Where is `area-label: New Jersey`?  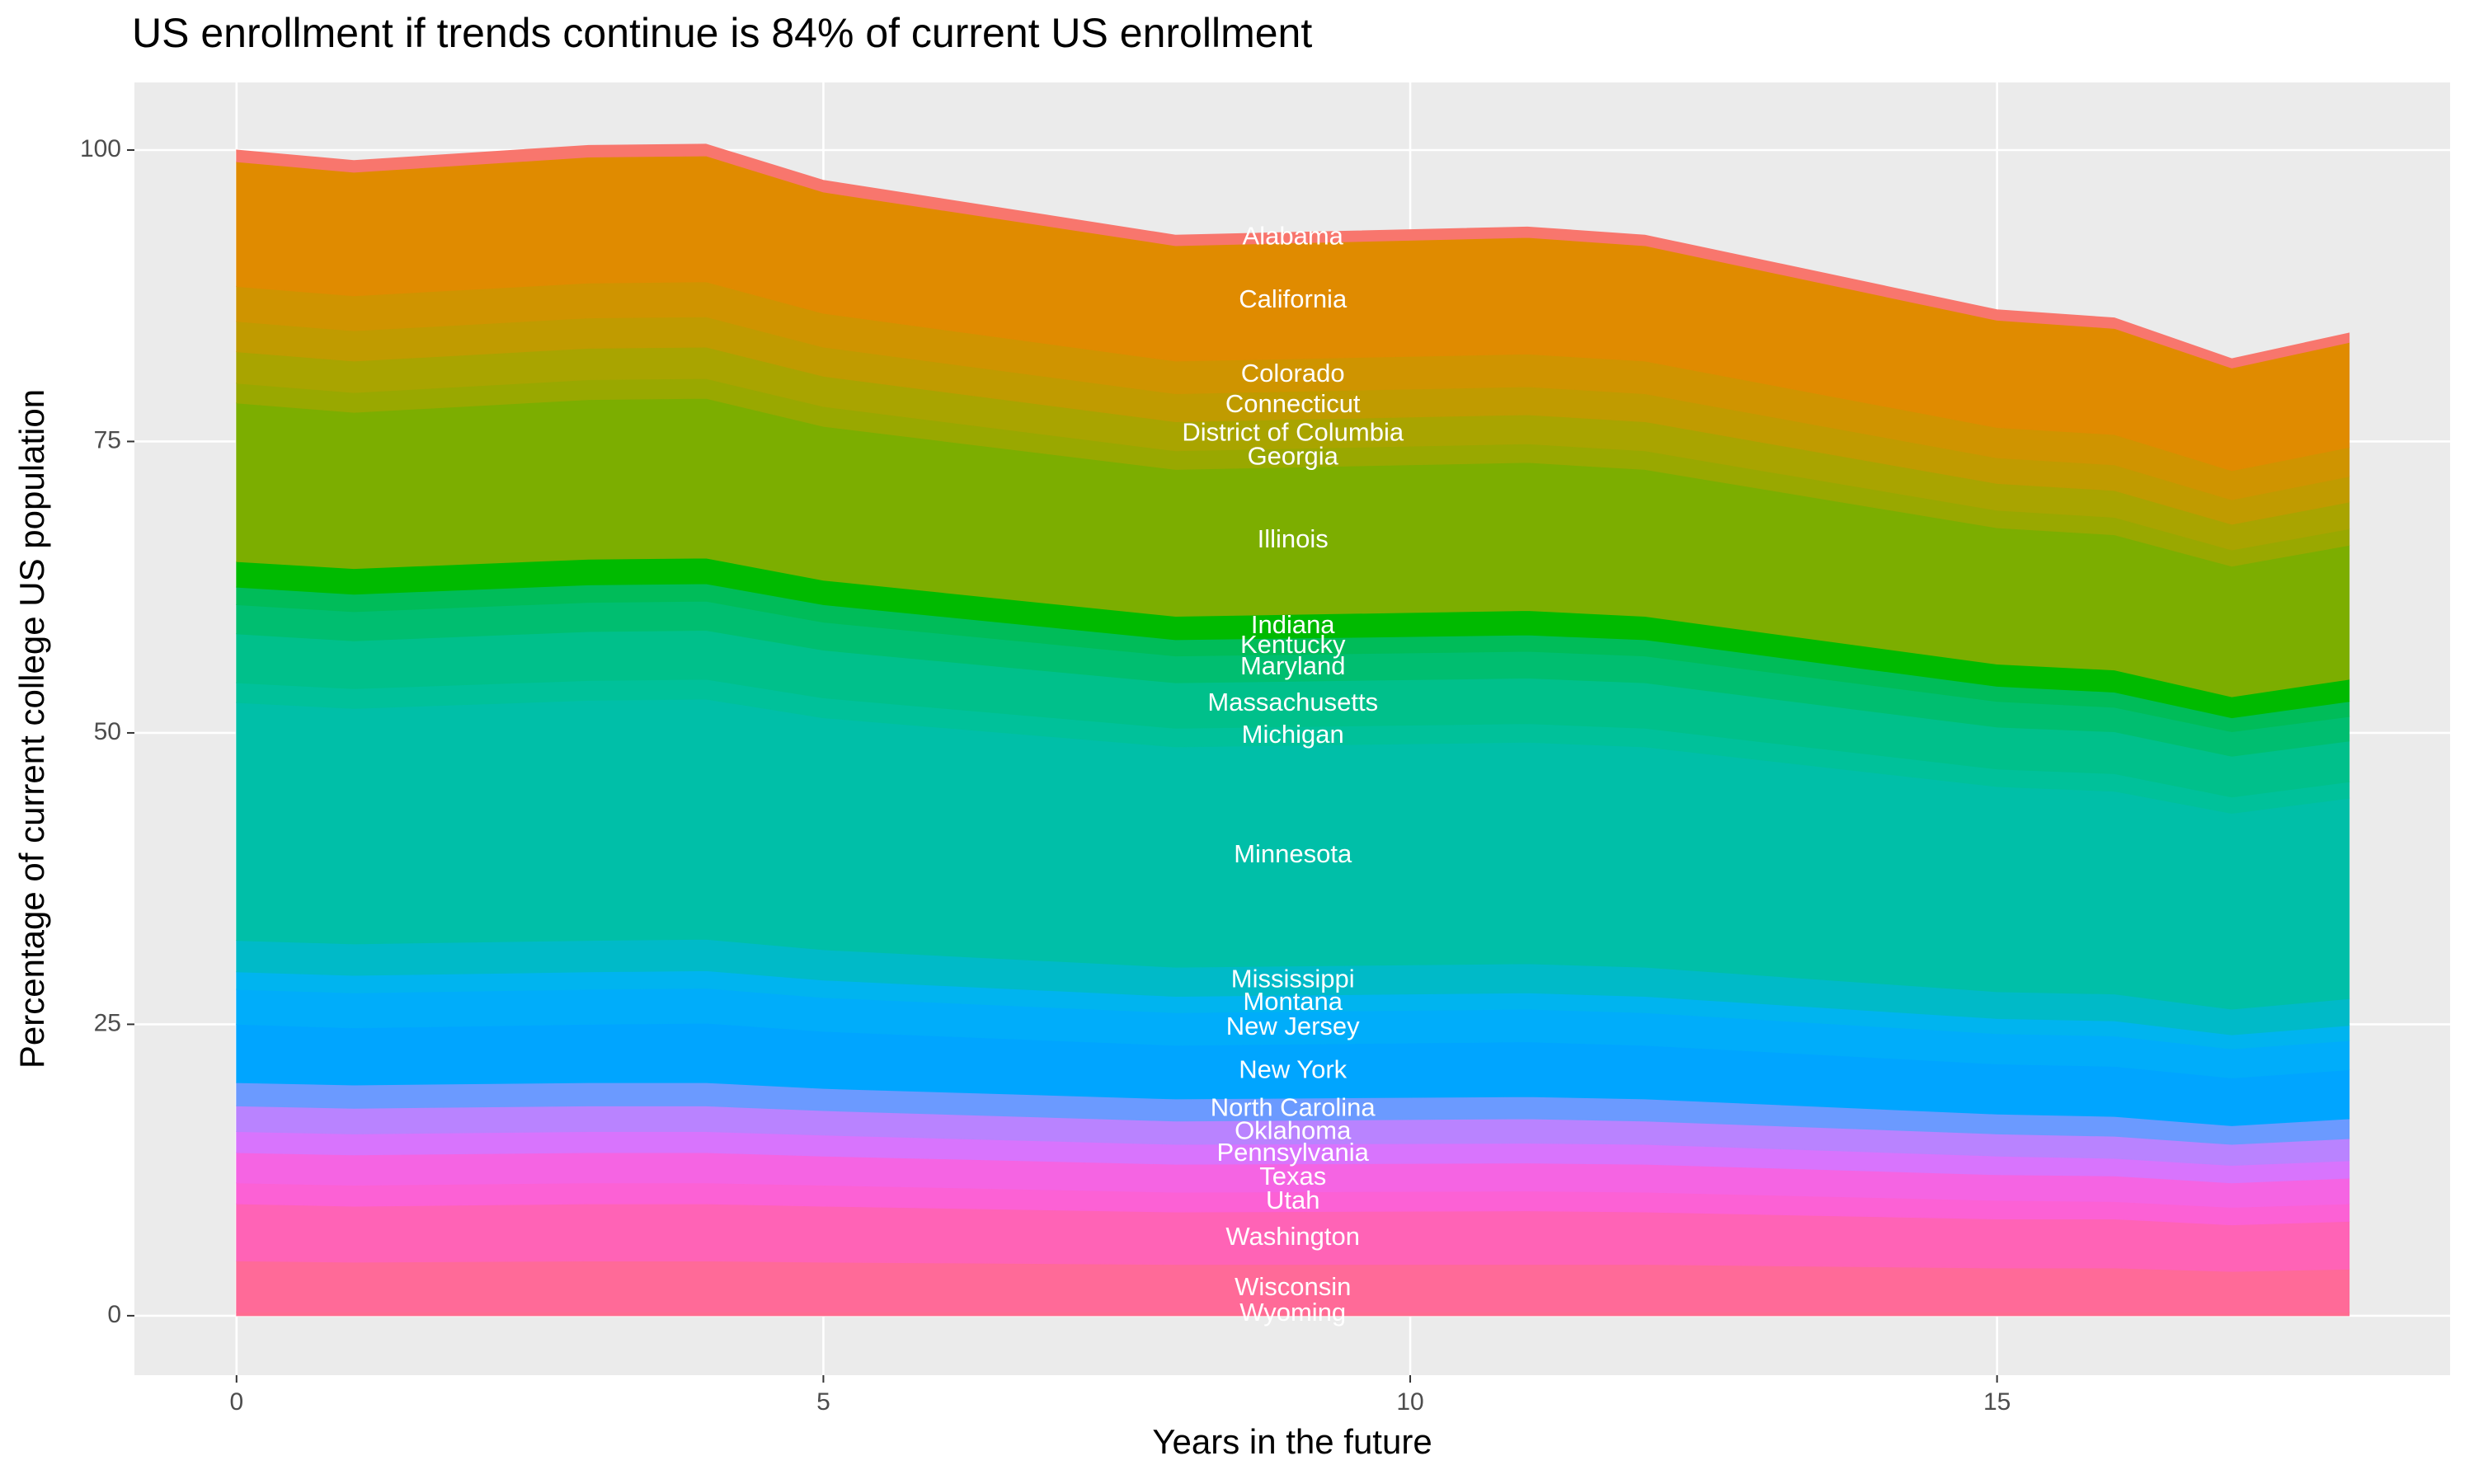 area-label: New Jersey is located at coordinates (1293, 1026).